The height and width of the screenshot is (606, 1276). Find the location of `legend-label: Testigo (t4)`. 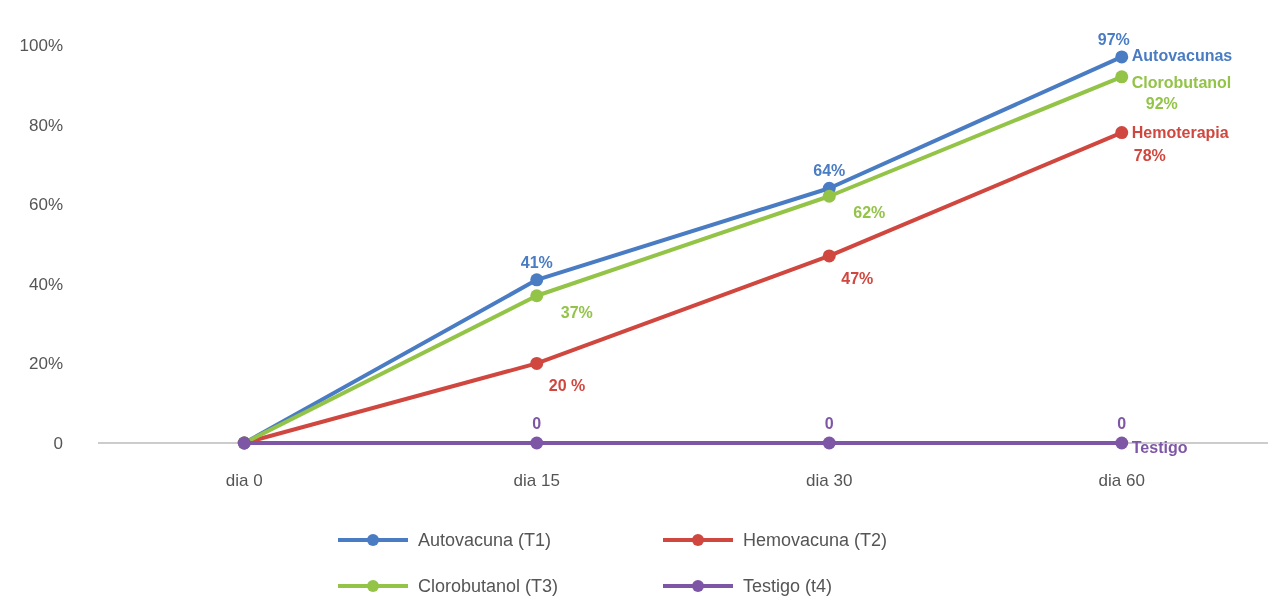

legend-label: Testigo (t4) is located at coordinates (788, 586).